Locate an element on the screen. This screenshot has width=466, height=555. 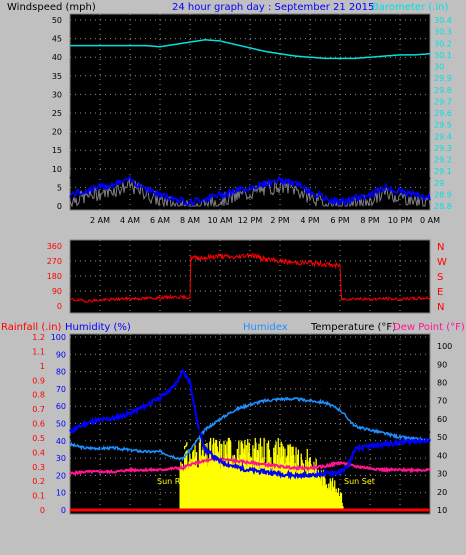
rainfall-tick-label: 0.7 is located at coordinates (38, 409).